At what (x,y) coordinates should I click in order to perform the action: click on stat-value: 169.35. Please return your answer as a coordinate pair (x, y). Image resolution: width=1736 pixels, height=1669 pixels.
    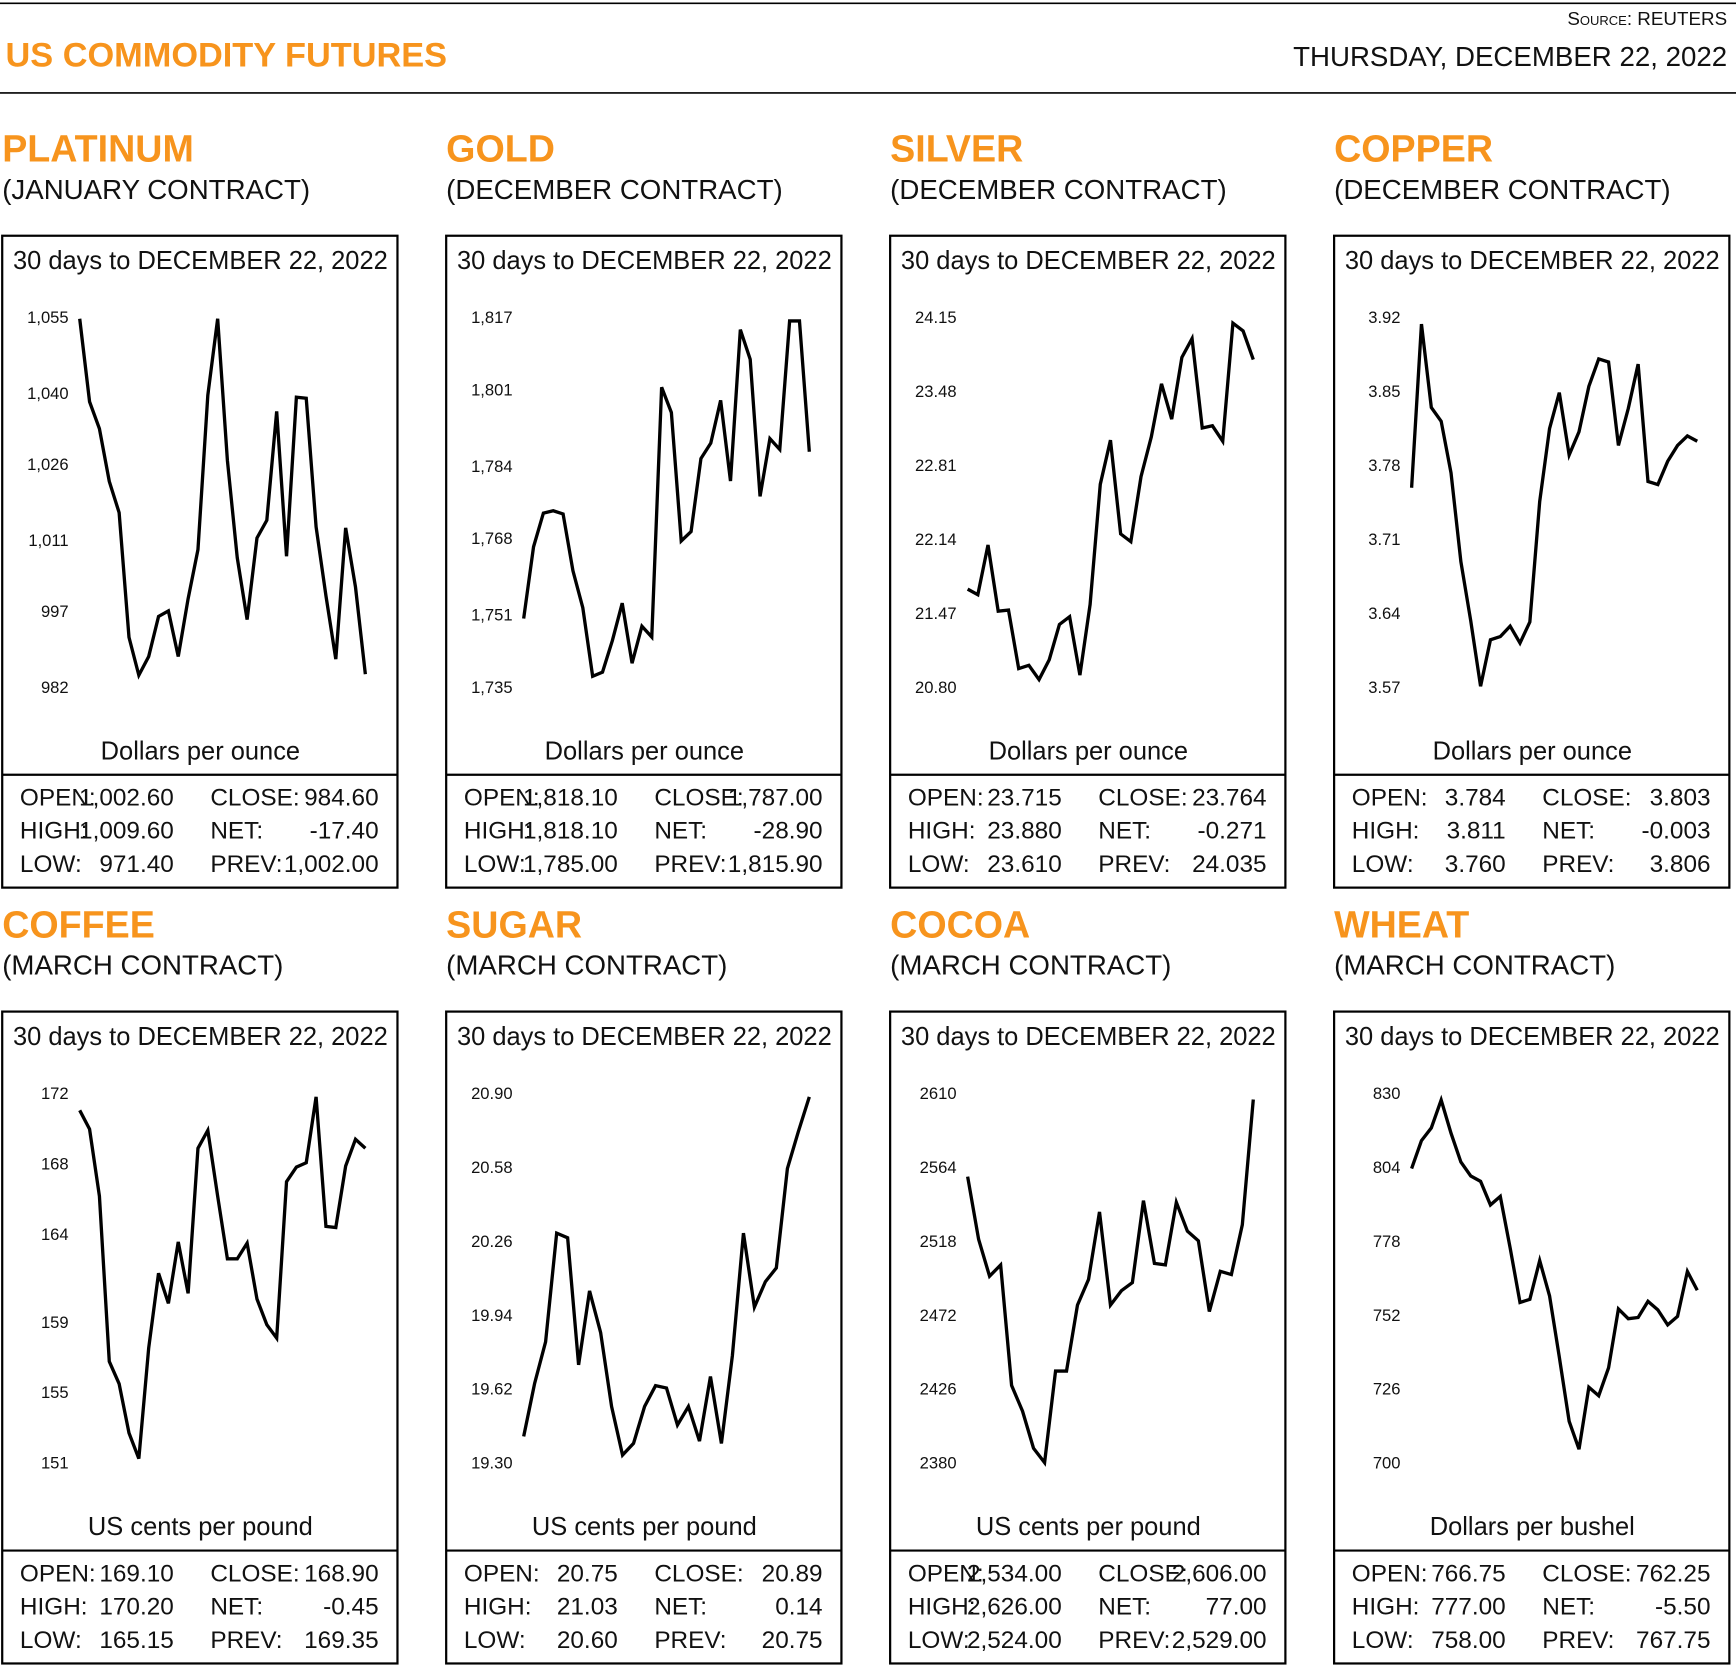
    Looking at the image, I should click on (341, 1640).